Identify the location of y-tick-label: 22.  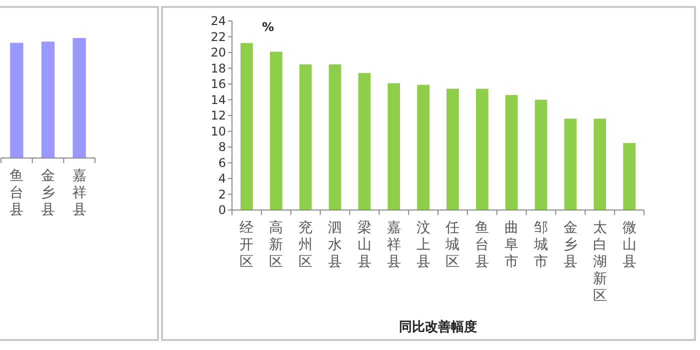
(218, 37).